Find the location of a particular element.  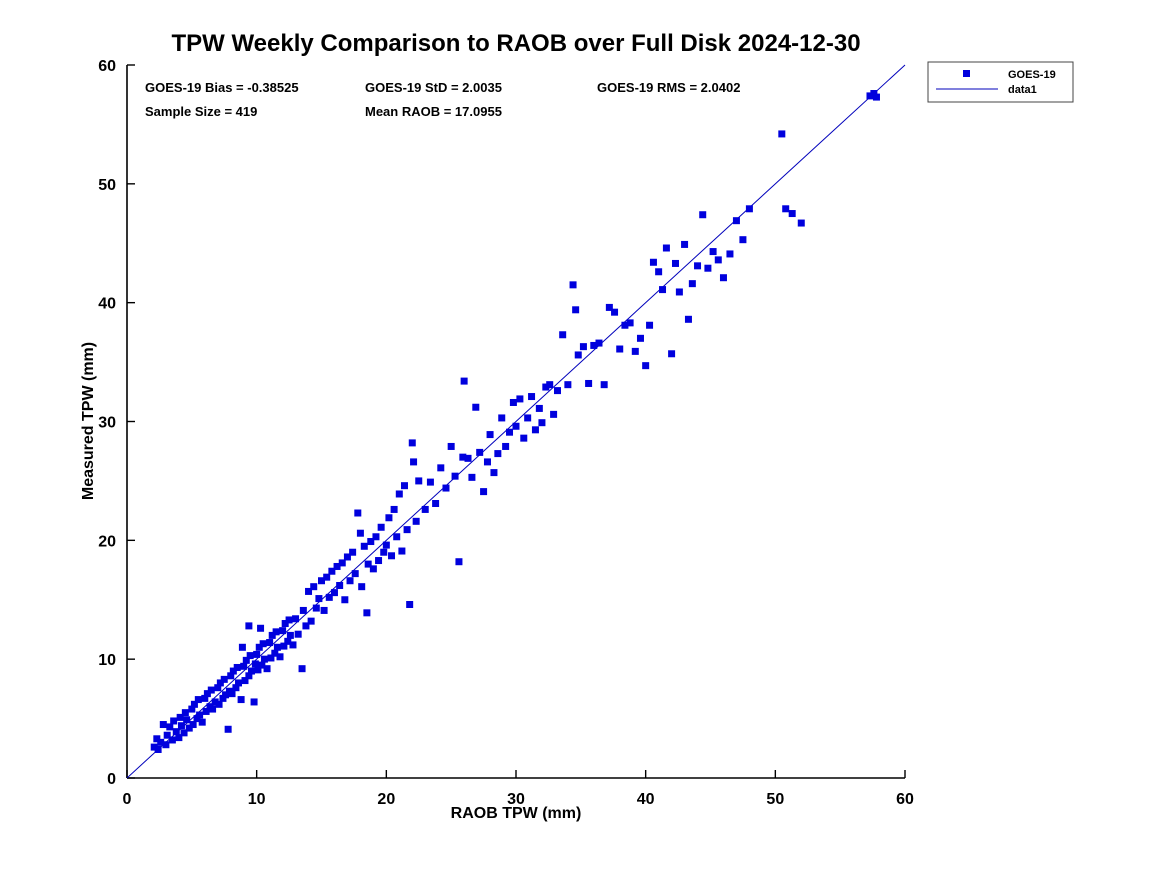

legend-box is located at coordinates (1000, 82).